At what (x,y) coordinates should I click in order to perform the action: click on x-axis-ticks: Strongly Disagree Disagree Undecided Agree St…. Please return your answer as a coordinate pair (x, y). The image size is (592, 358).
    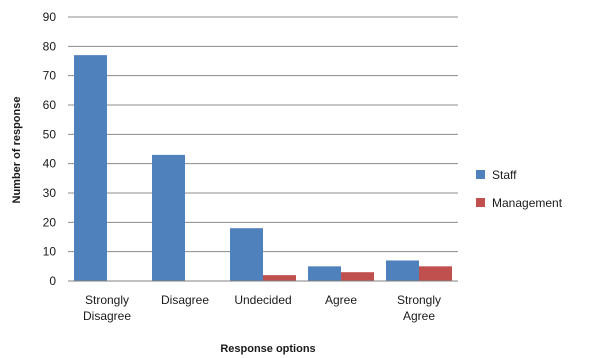
    Looking at the image, I should click on (262, 308).